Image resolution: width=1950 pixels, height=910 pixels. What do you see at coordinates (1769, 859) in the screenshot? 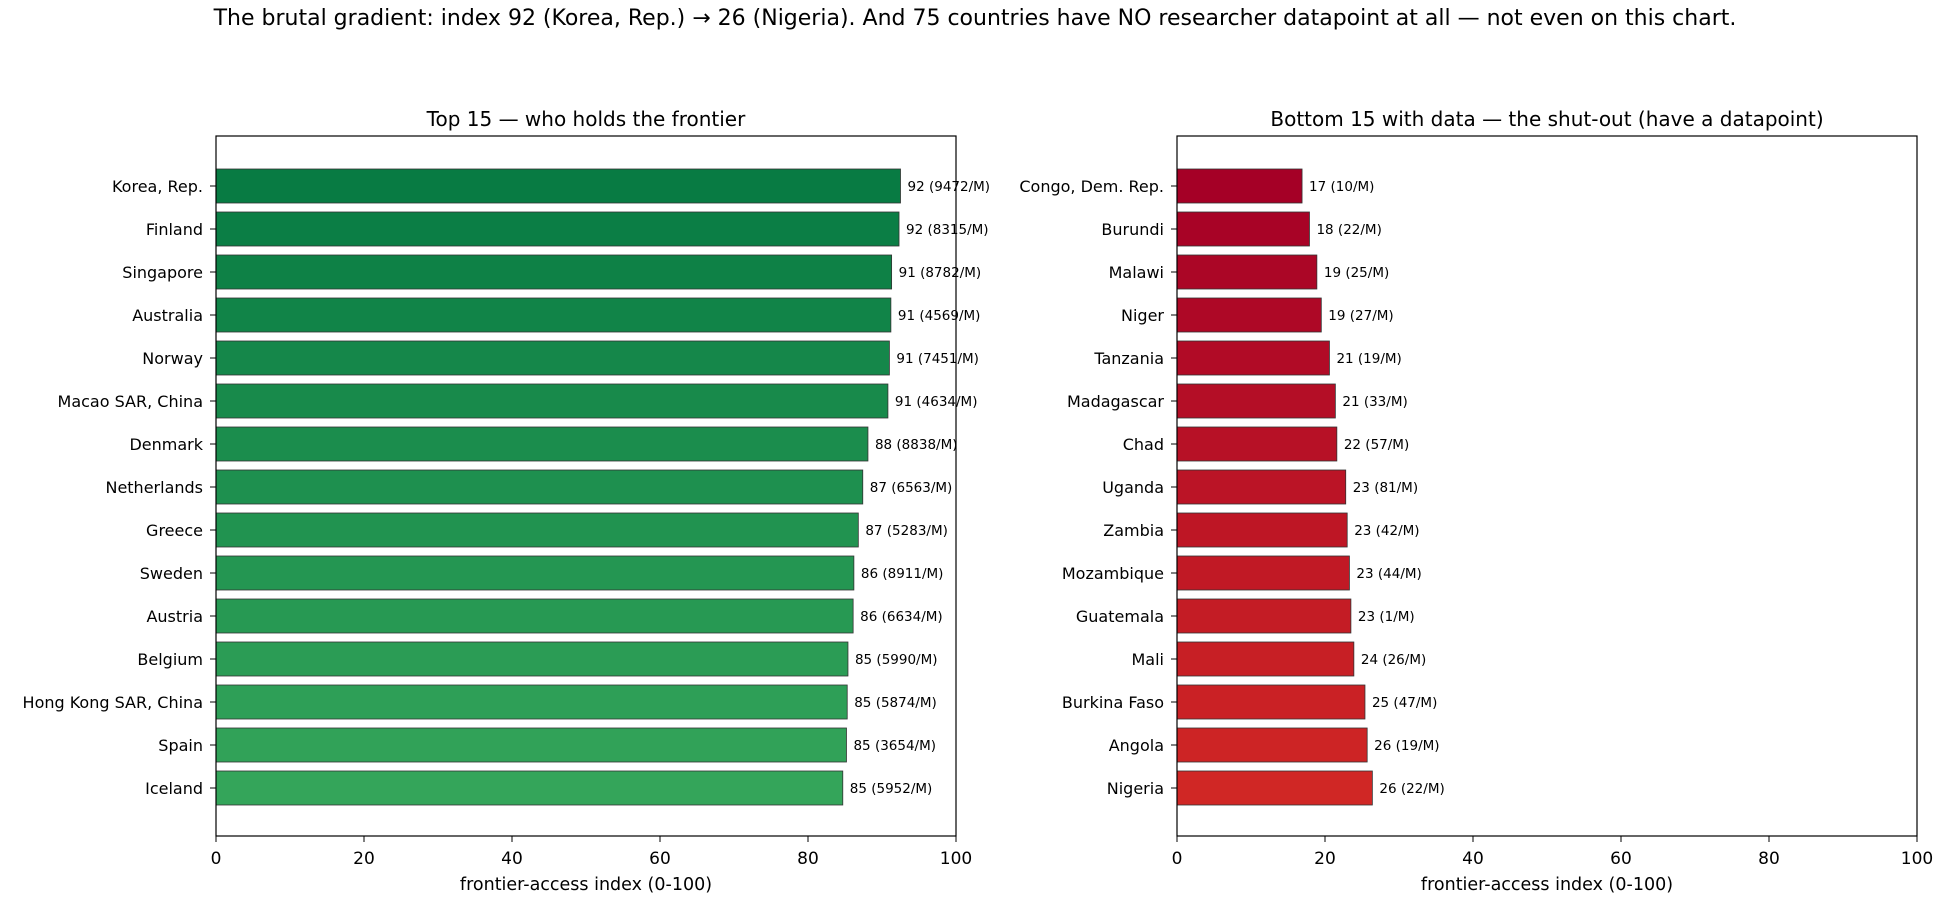
I see `bottom15-x-tick-label: 80` at bounding box center [1769, 859].